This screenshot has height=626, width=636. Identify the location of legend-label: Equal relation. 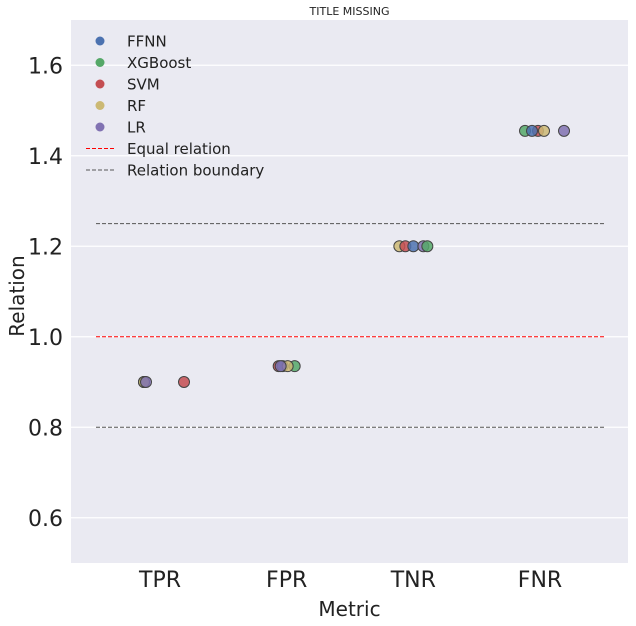
(179, 149).